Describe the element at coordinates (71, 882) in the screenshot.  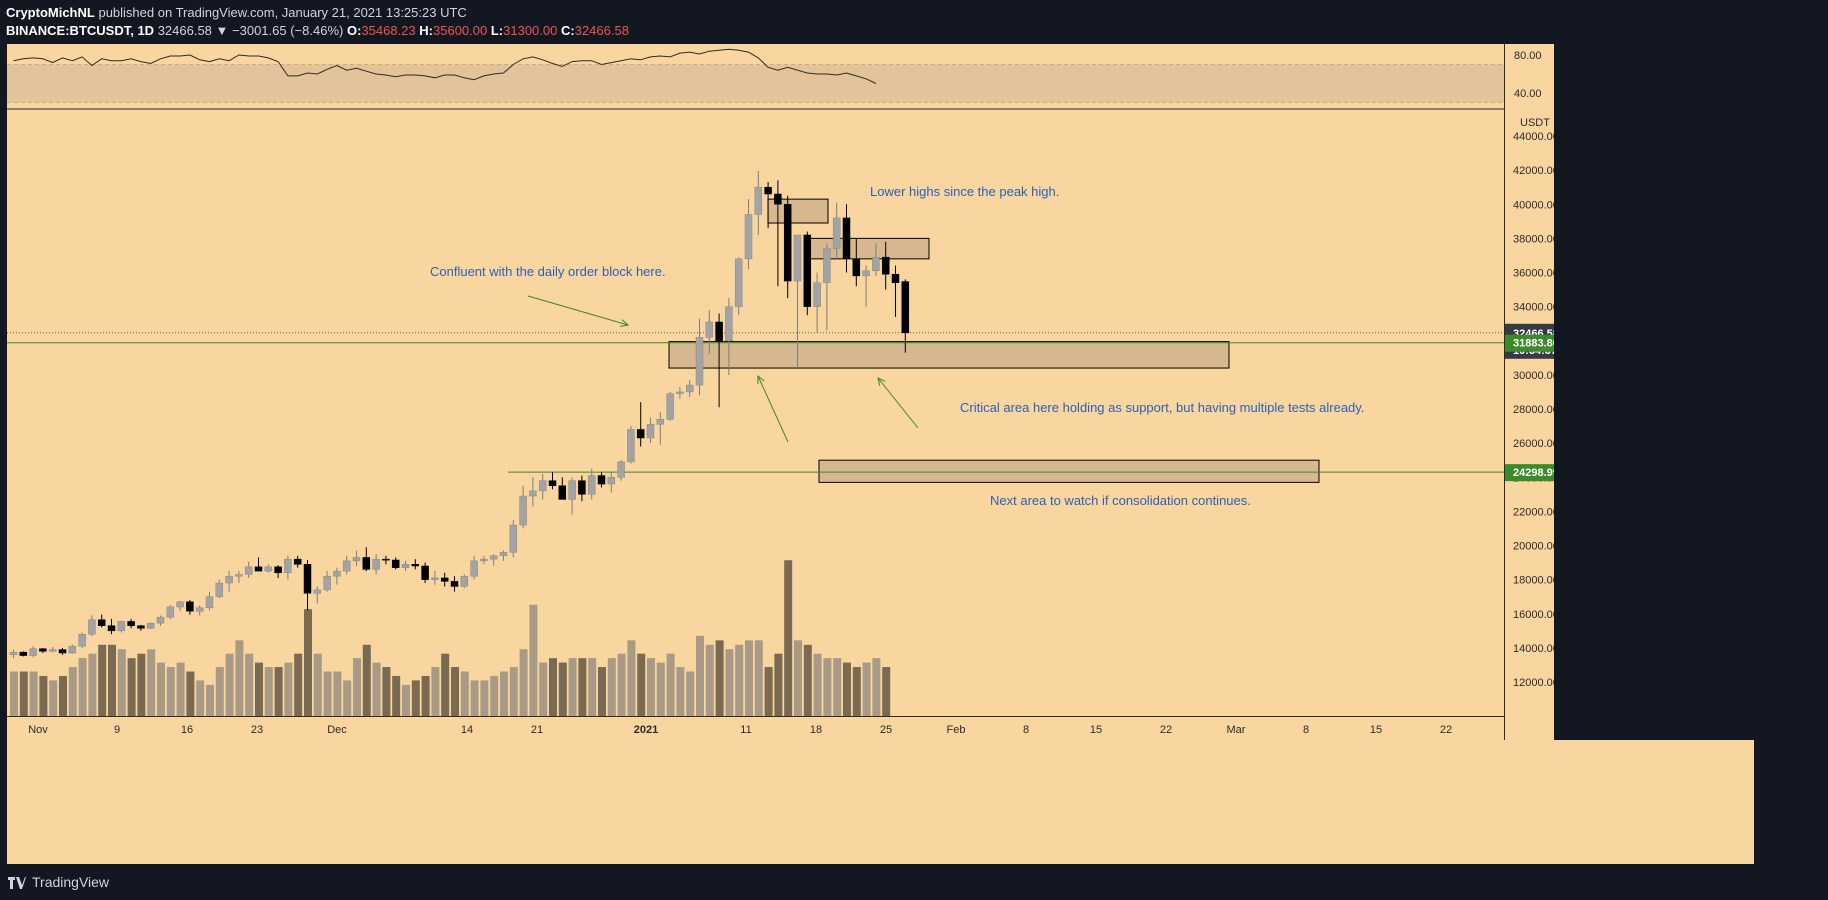
I see `brand-name: TradingView` at that location.